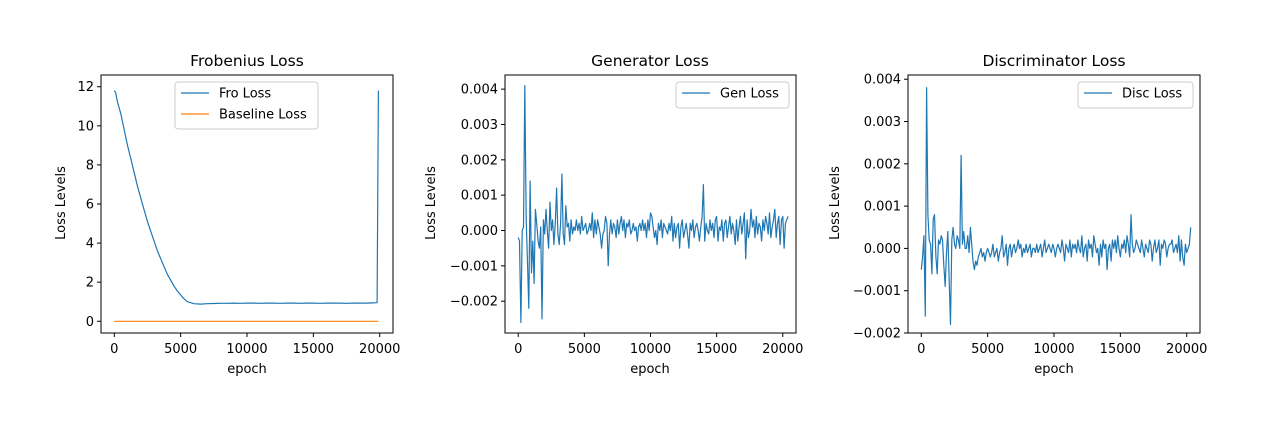 The height and width of the screenshot is (426, 1280). I want to click on y-tick-label: 0, so click(90, 322).